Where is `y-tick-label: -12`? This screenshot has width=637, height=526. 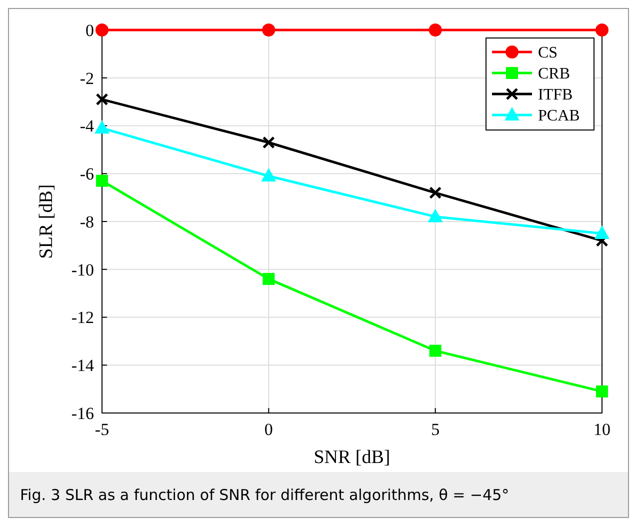
y-tick-label: -12 is located at coordinates (82, 318).